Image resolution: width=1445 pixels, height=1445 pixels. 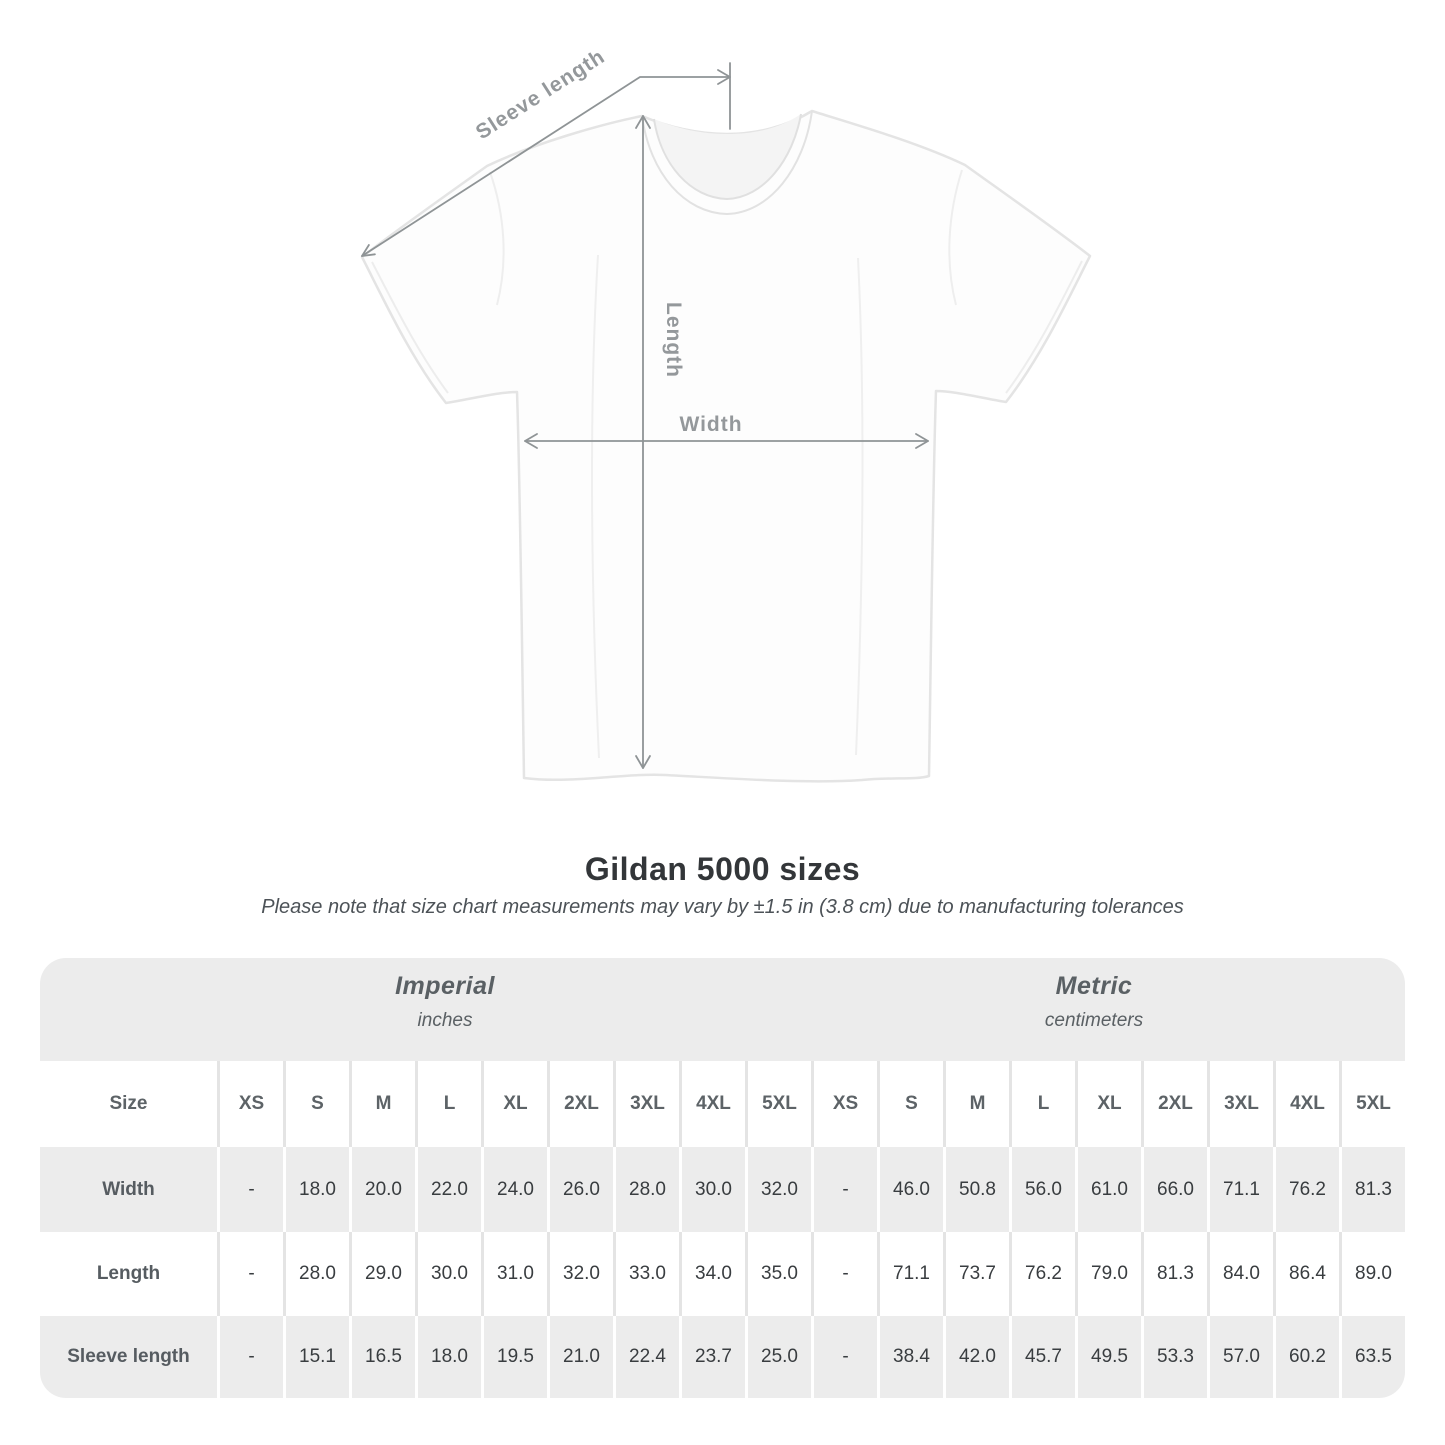 I want to click on page-title: Gildan 5000 sizes, so click(x=722, y=869).